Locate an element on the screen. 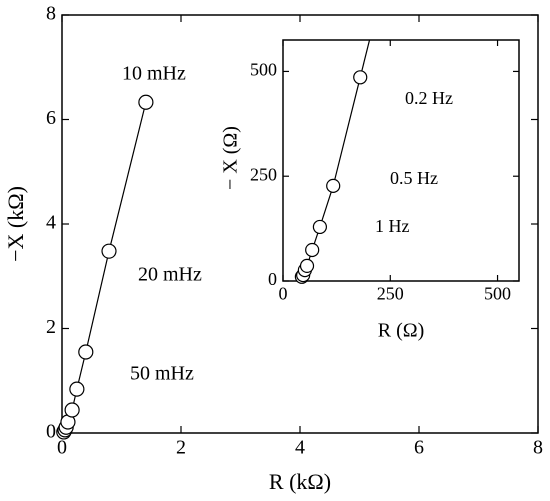  annotation: 1 Hz is located at coordinates (392, 226).